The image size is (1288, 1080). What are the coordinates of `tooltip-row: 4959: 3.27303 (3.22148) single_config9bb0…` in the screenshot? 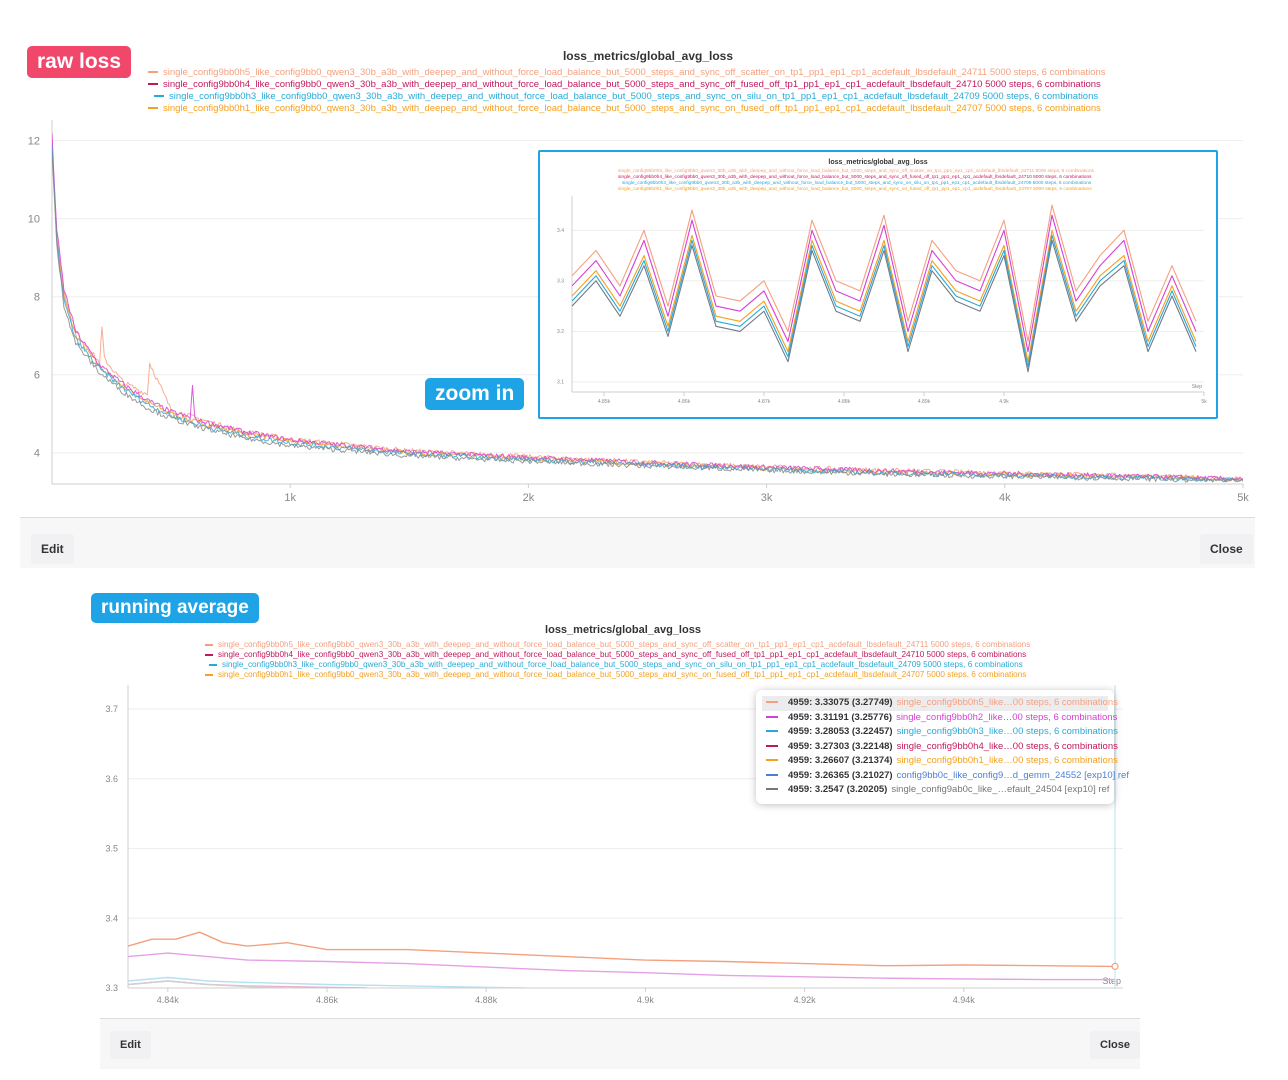 It's located at (940, 747).